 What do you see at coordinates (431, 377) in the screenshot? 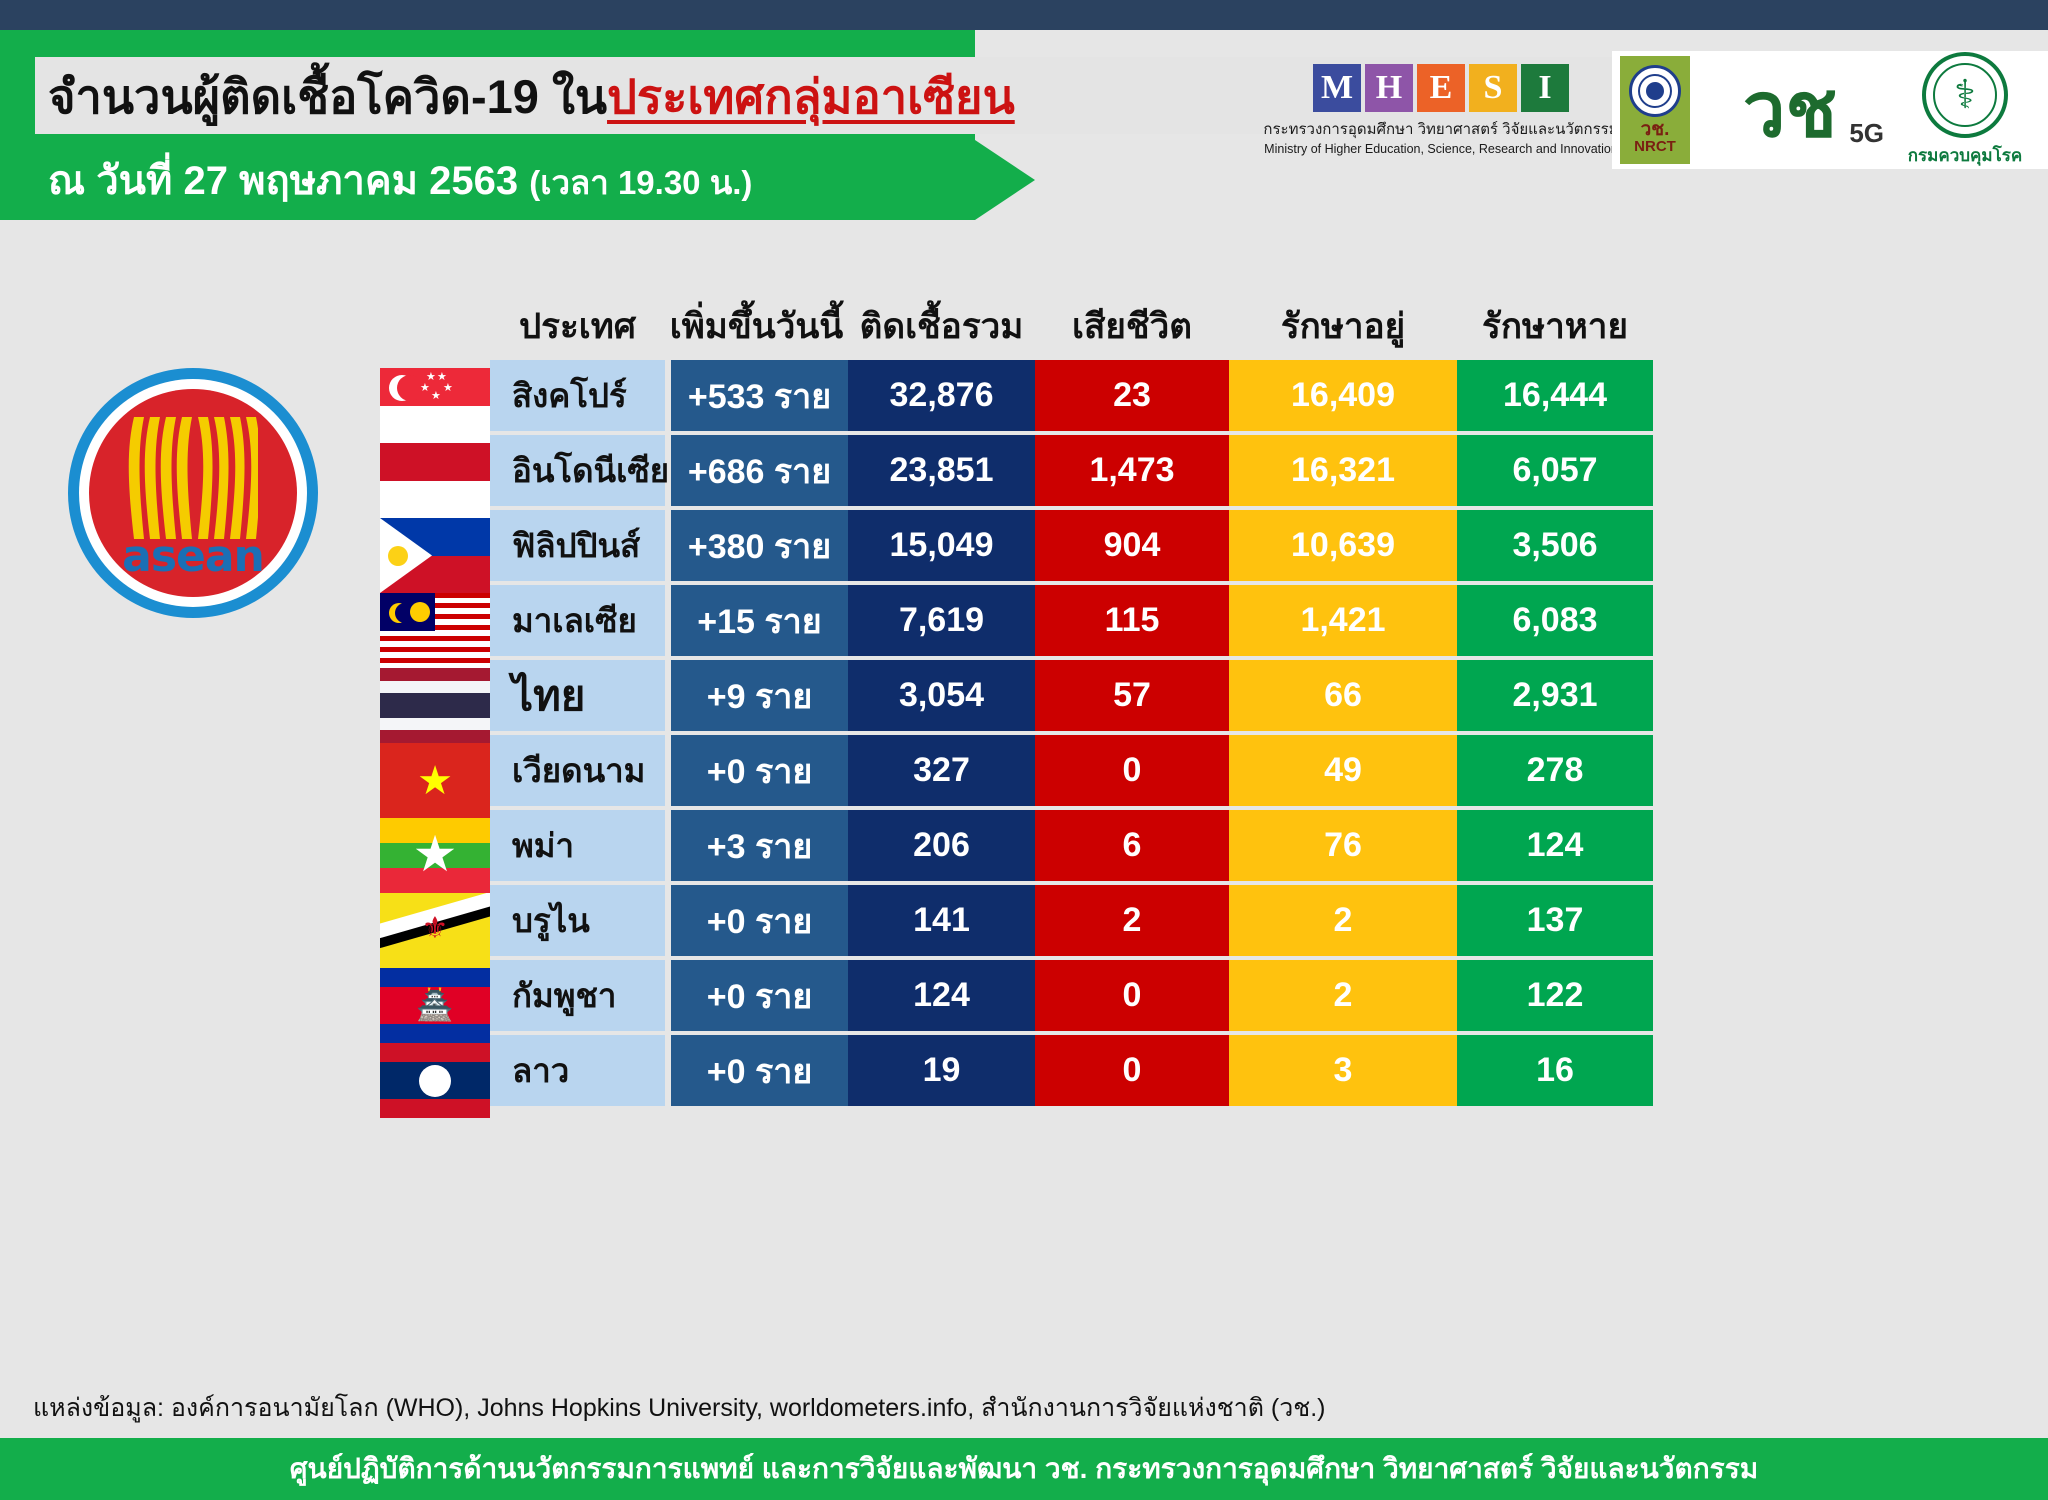
I see `singapore-star-1: ★` at bounding box center [431, 377].